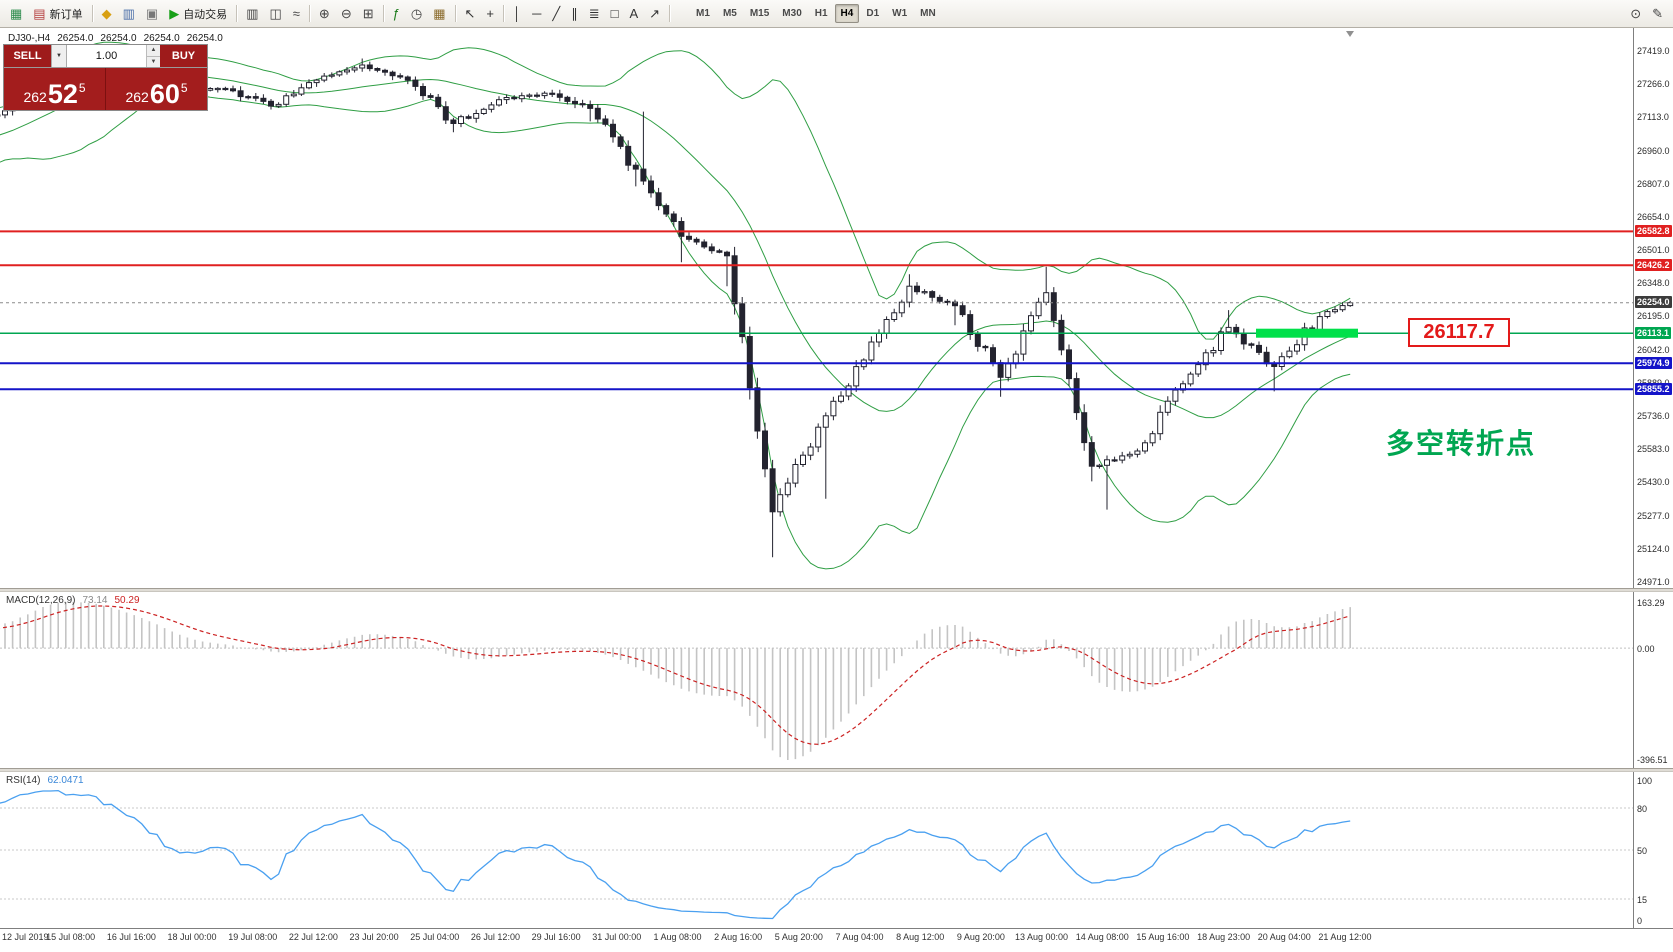  I want to click on channel-icon: ∥, so click(574, 14).